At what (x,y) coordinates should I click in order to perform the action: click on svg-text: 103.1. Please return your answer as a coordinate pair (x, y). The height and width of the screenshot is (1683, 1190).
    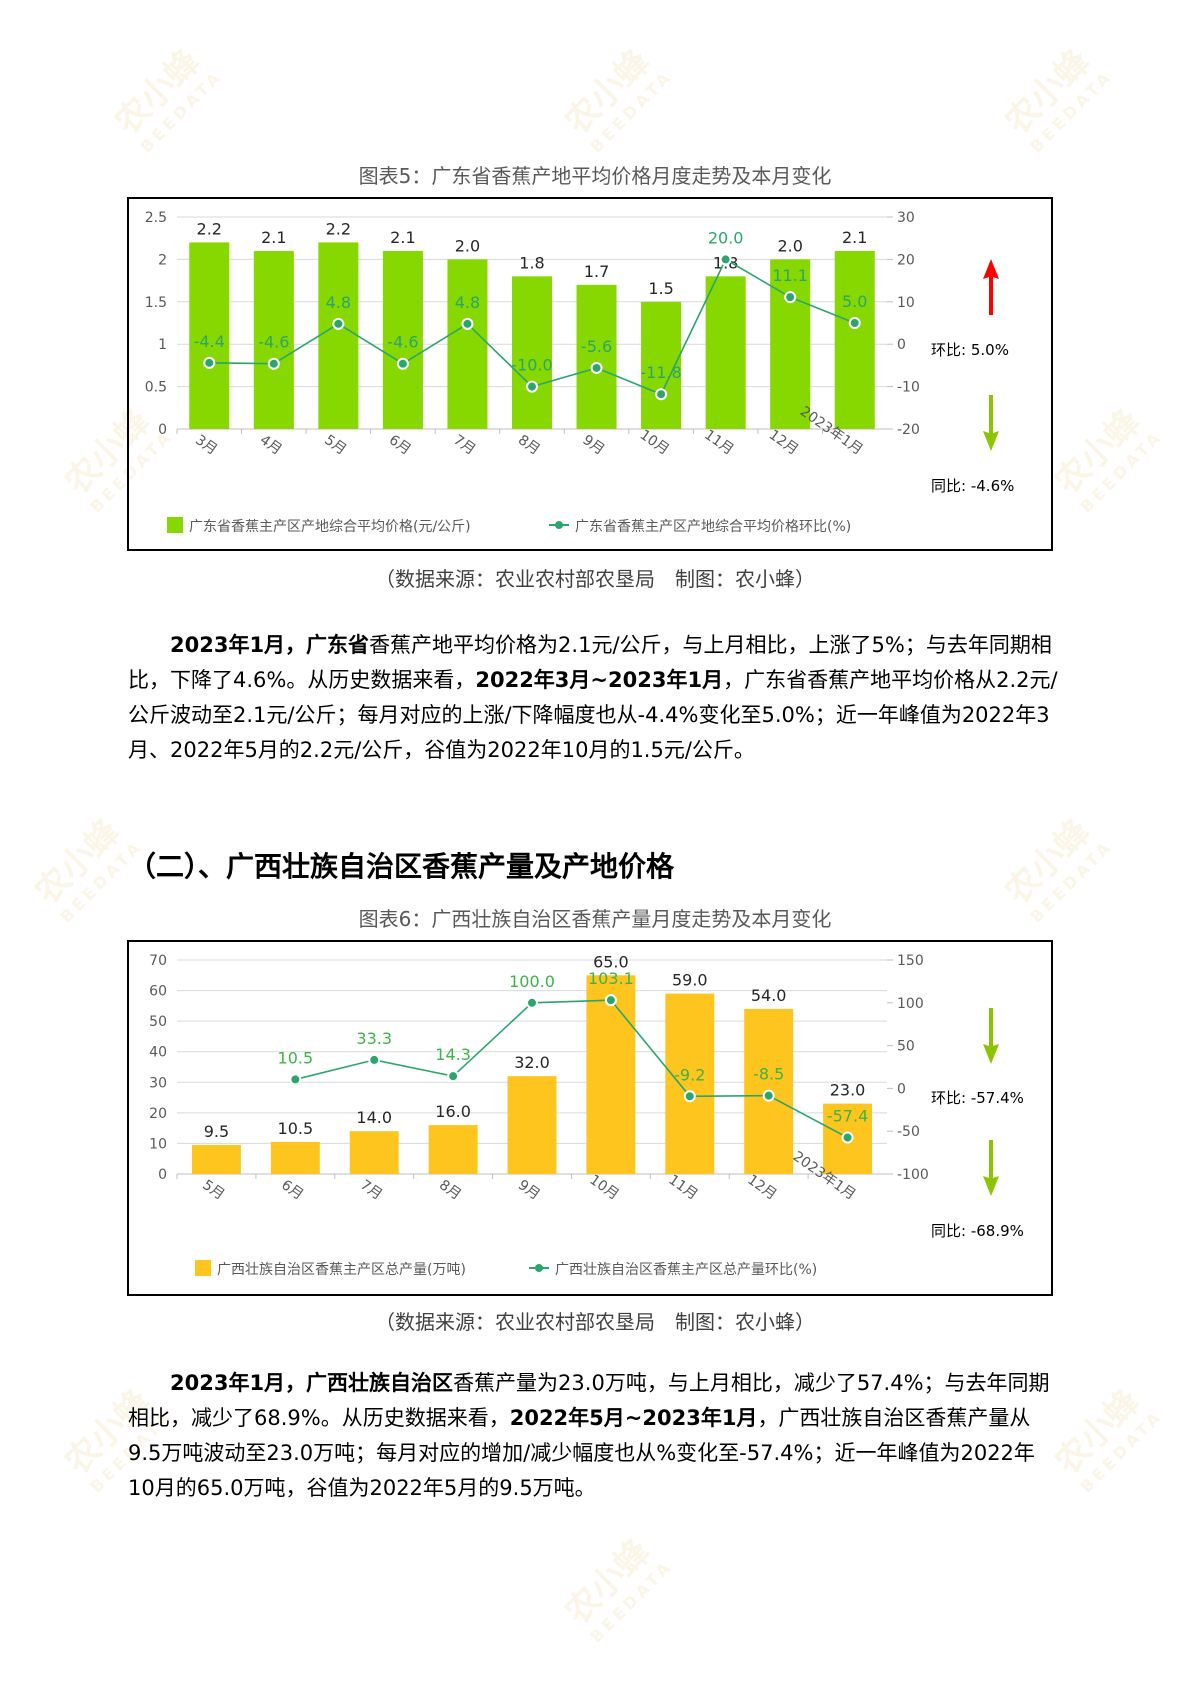
    Looking at the image, I should click on (611, 978).